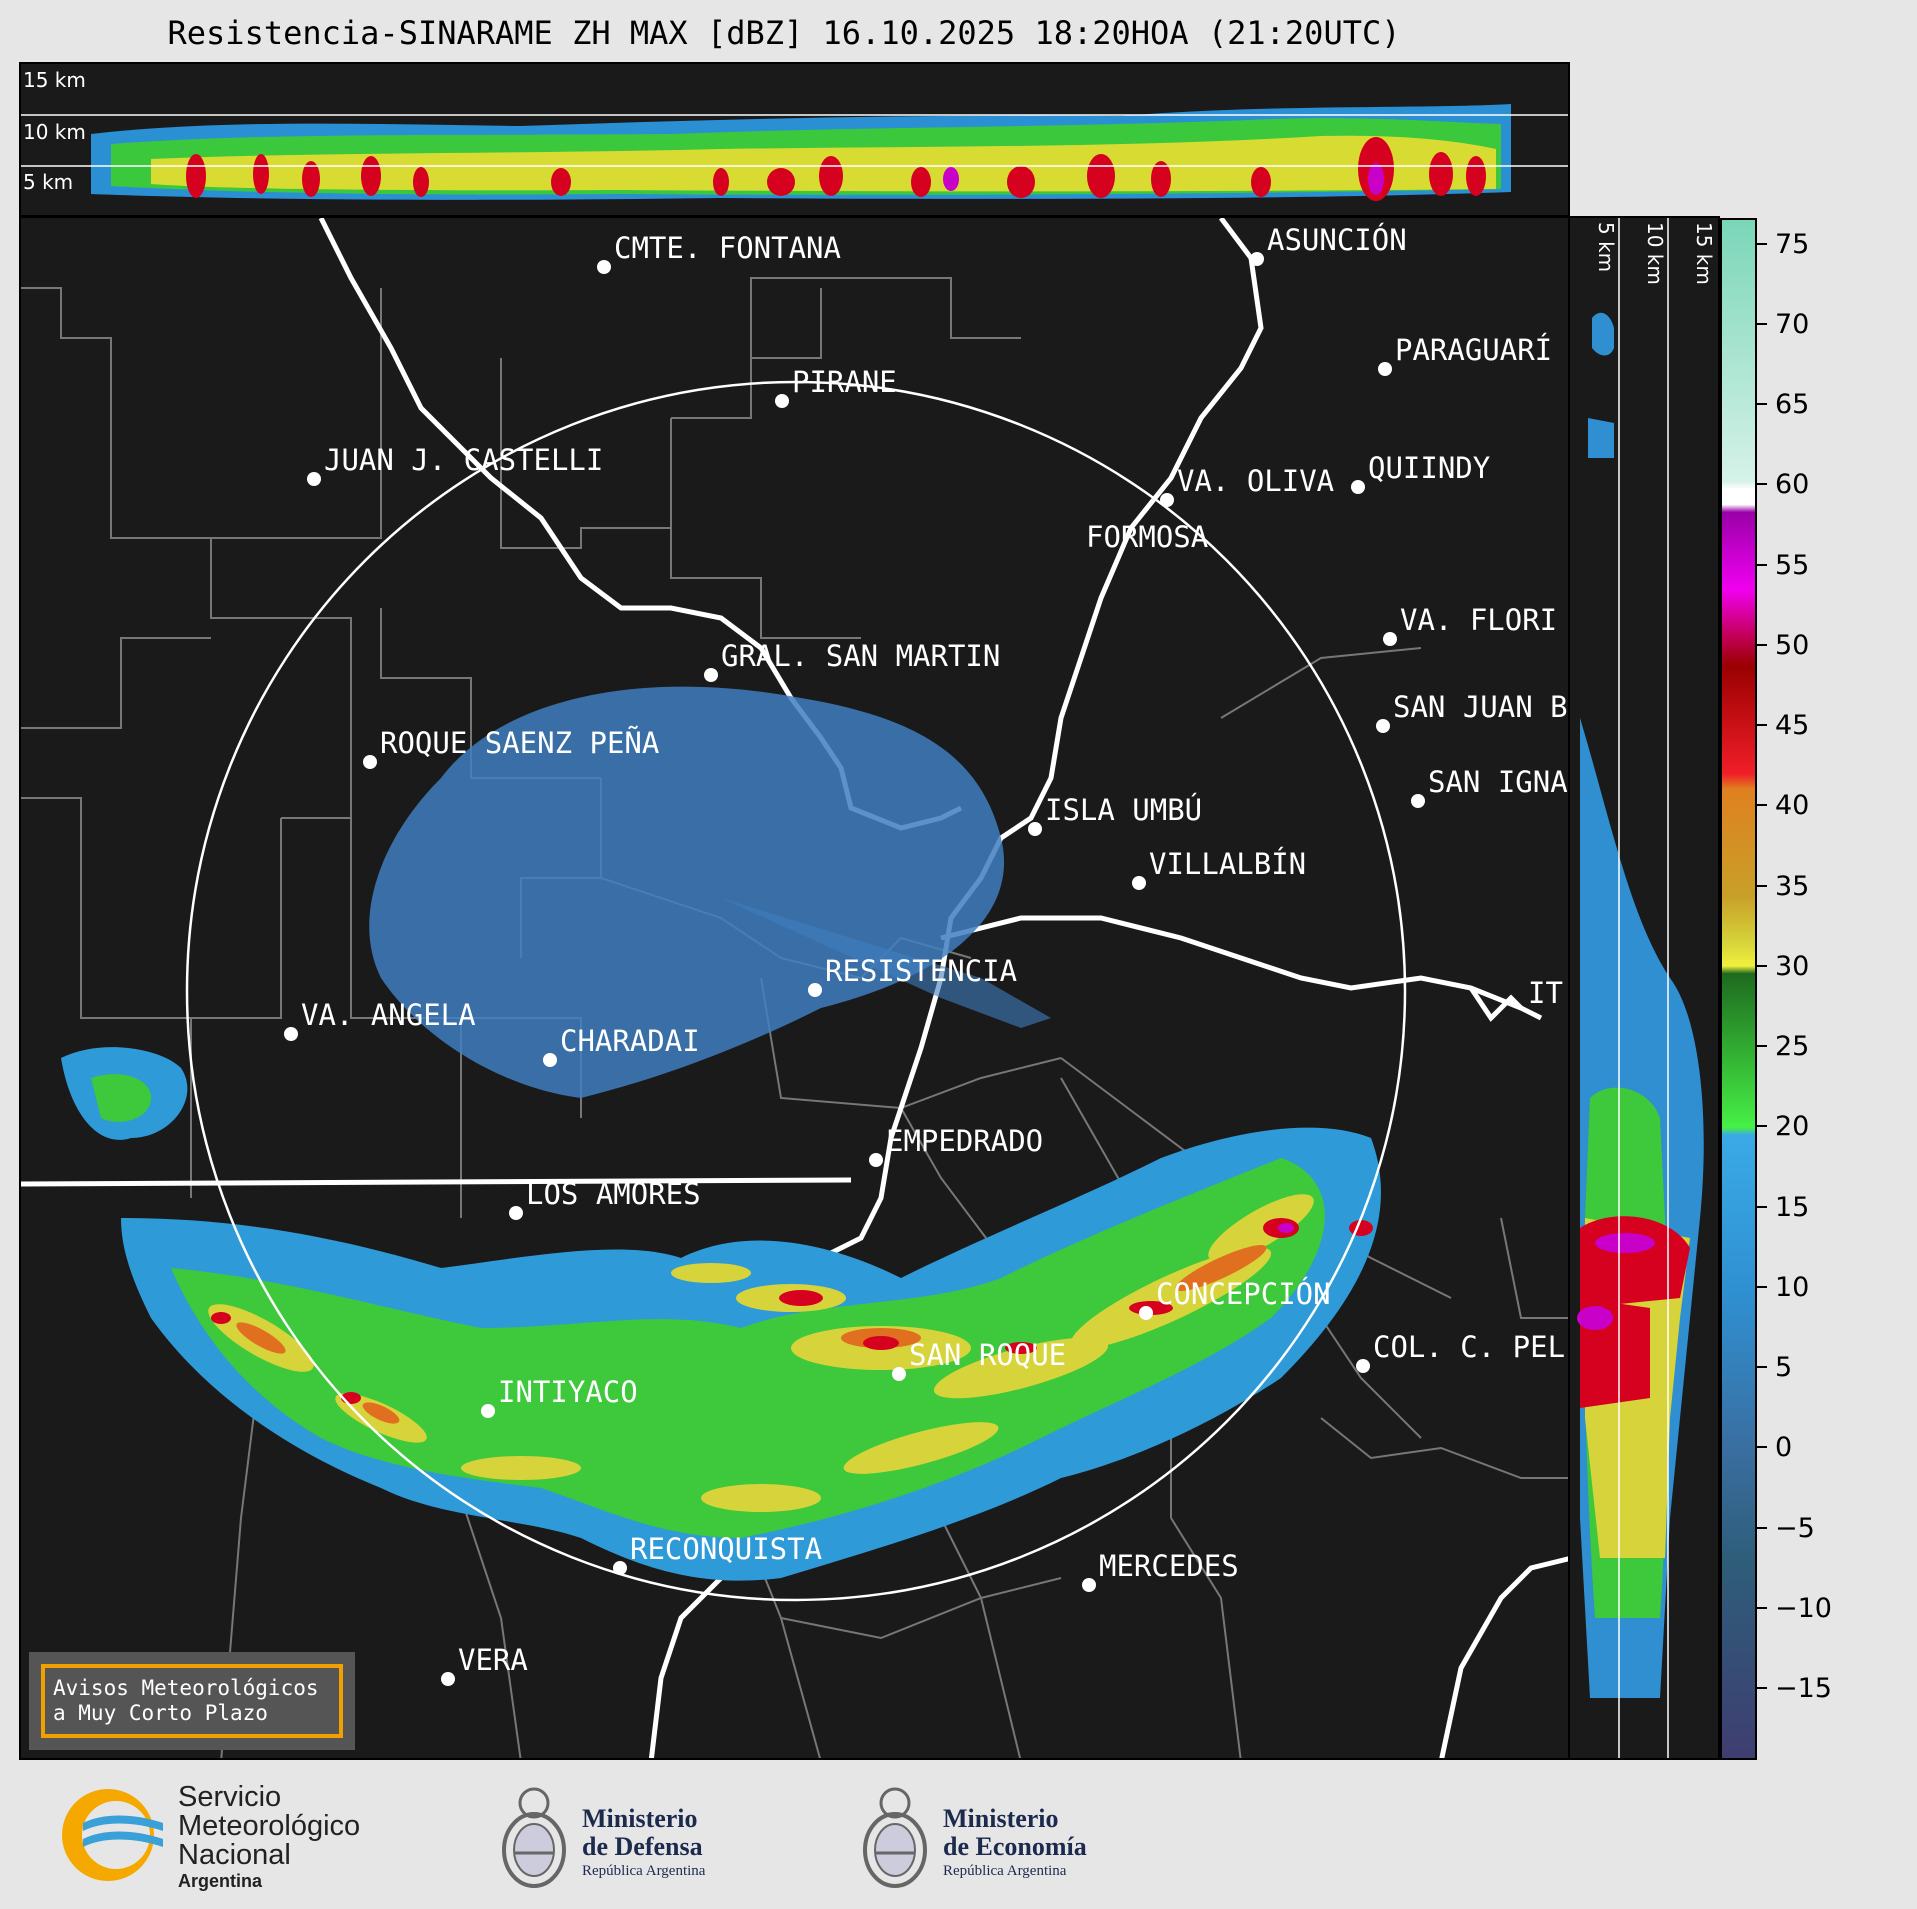 The width and height of the screenshot is (1917, 1909). What do you see at coordinates (112, 1835) in the screenshot?
I see `smn-emblem-icon` at bounding box center [112, 1835].